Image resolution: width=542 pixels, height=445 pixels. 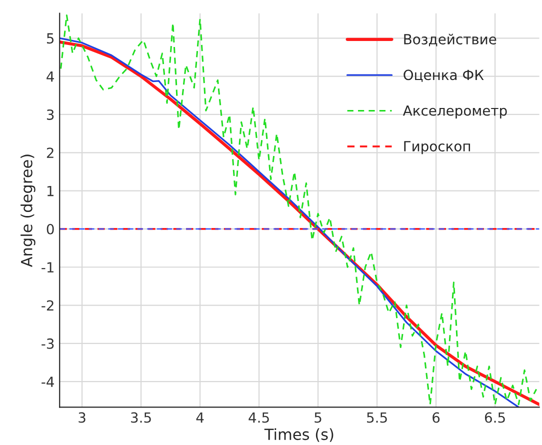 I want to click on x-tick-label: 4.5, so click(x=258, y=417).